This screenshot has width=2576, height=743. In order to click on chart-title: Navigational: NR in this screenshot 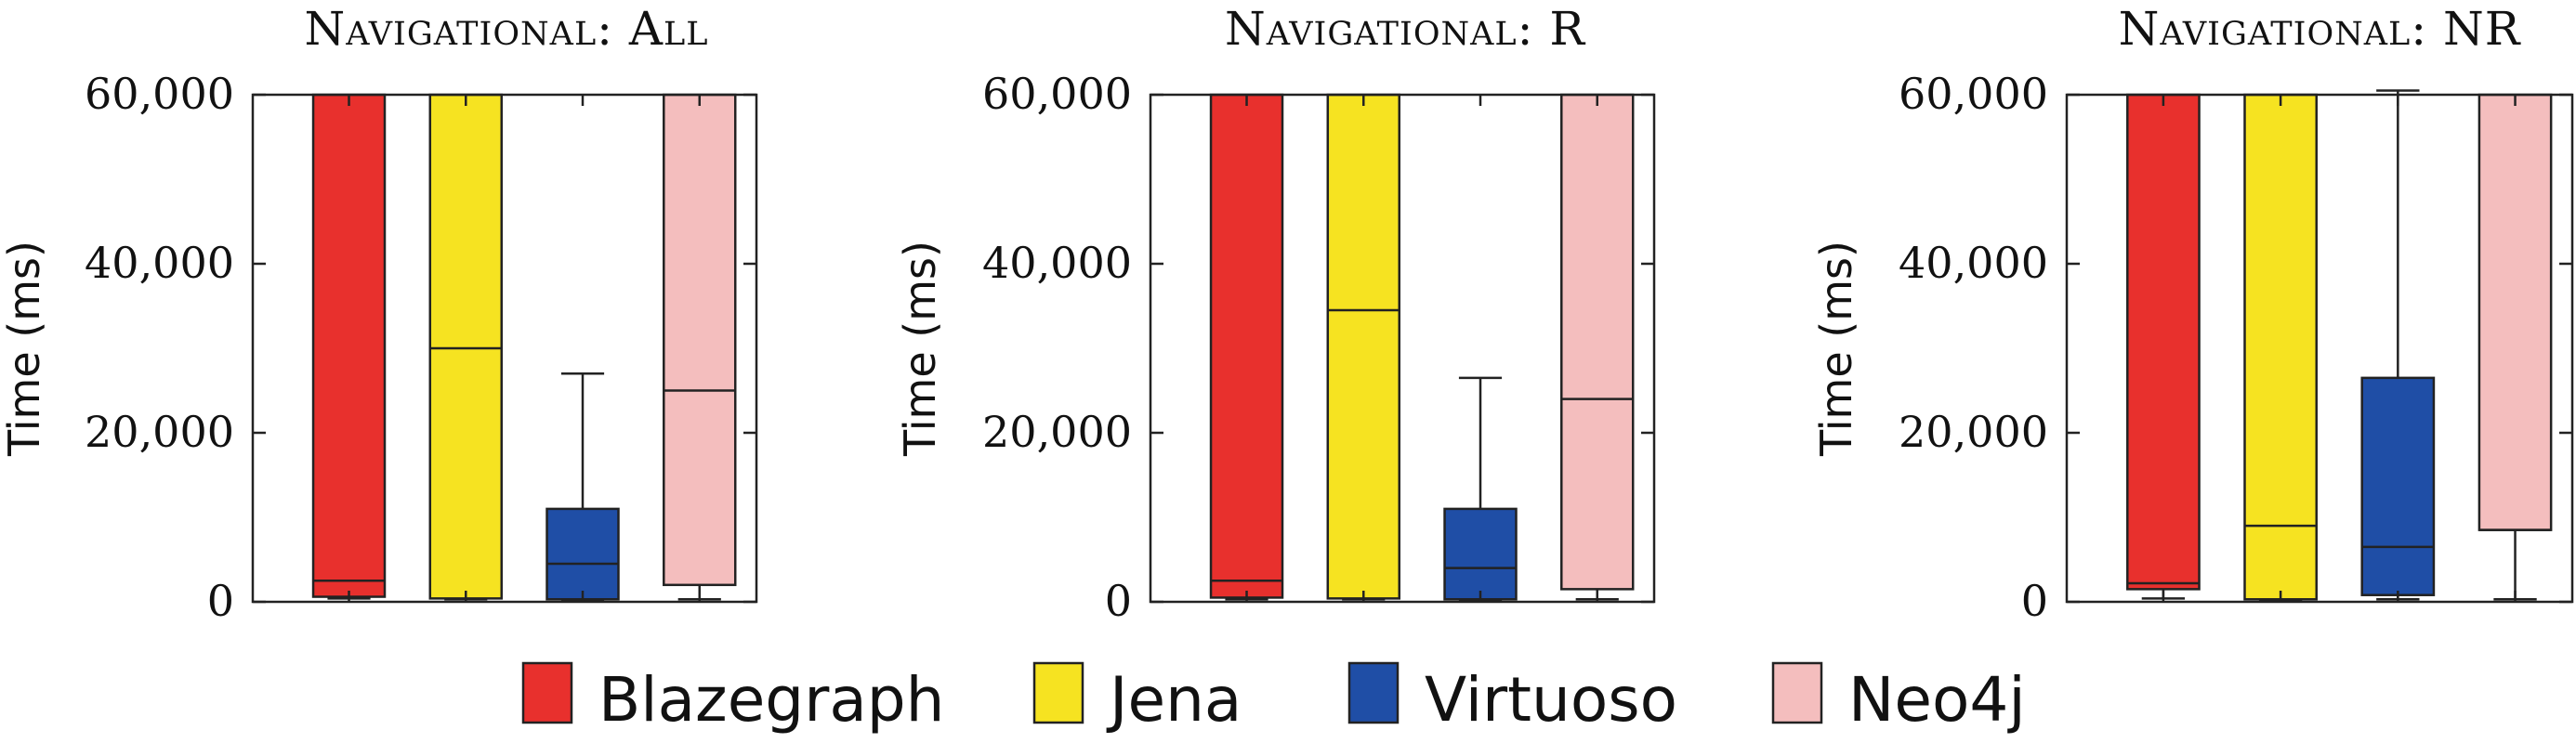, I will do `click(2320, 29)`.